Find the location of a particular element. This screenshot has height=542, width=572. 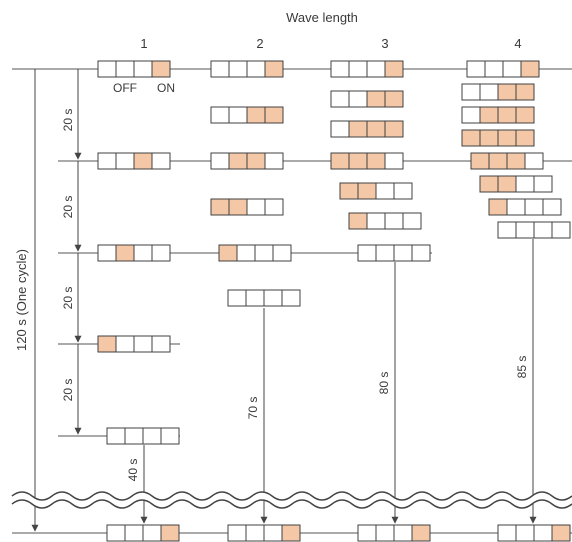

diagram-title: Wave length is located at coordinates (322, 17).